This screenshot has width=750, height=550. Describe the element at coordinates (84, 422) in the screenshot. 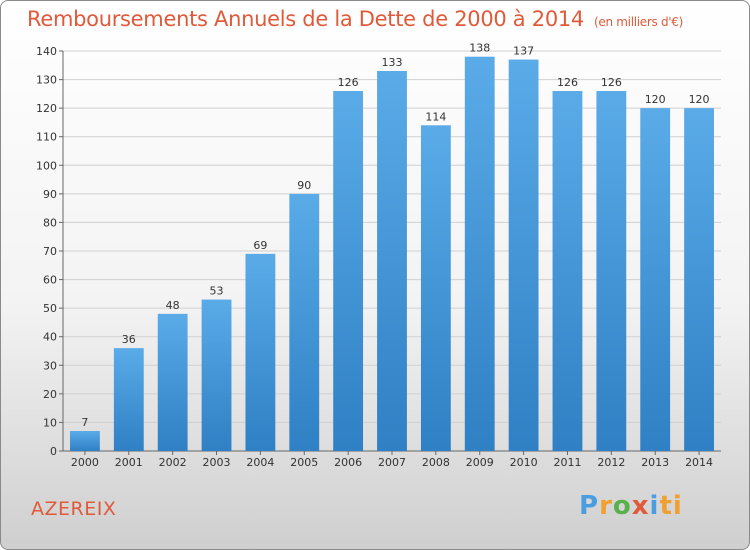

I see `bar-value-label: 7` at that location.